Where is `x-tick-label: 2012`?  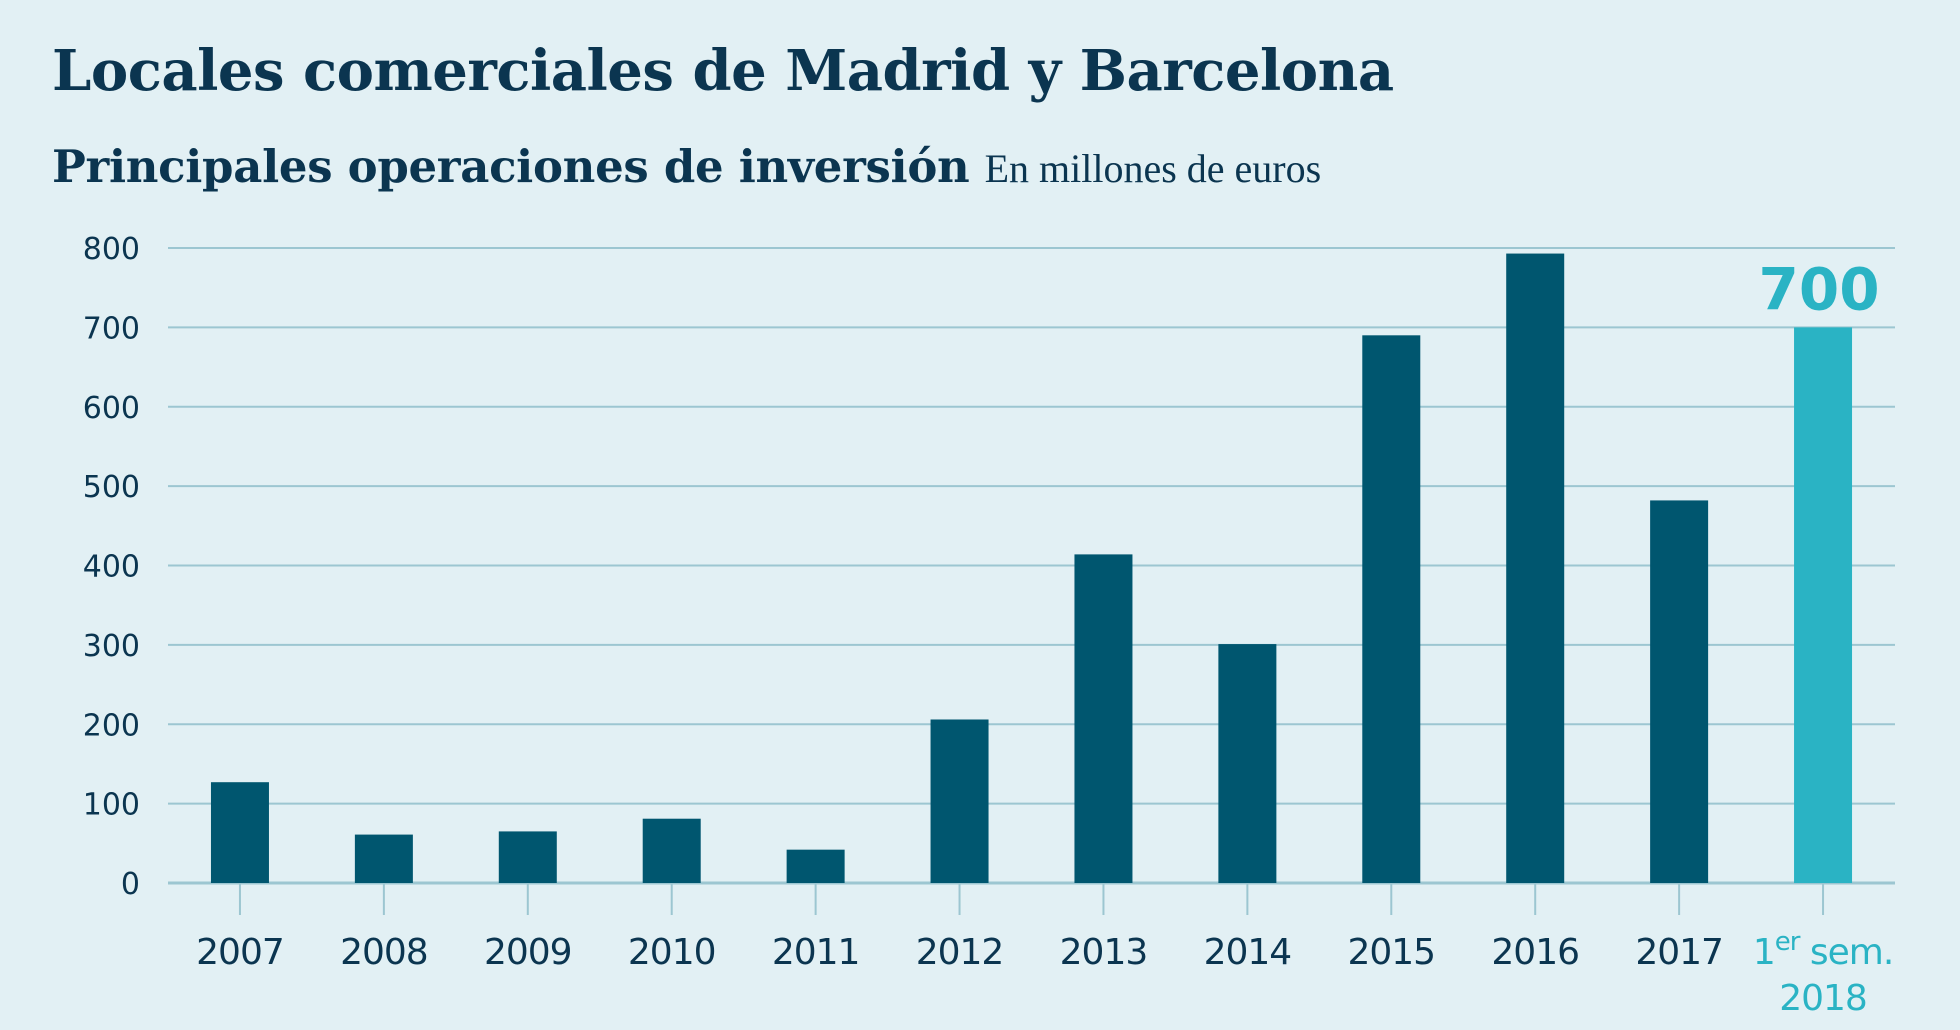 x-tick-label: 2012 is located at coordinates (960, 952).